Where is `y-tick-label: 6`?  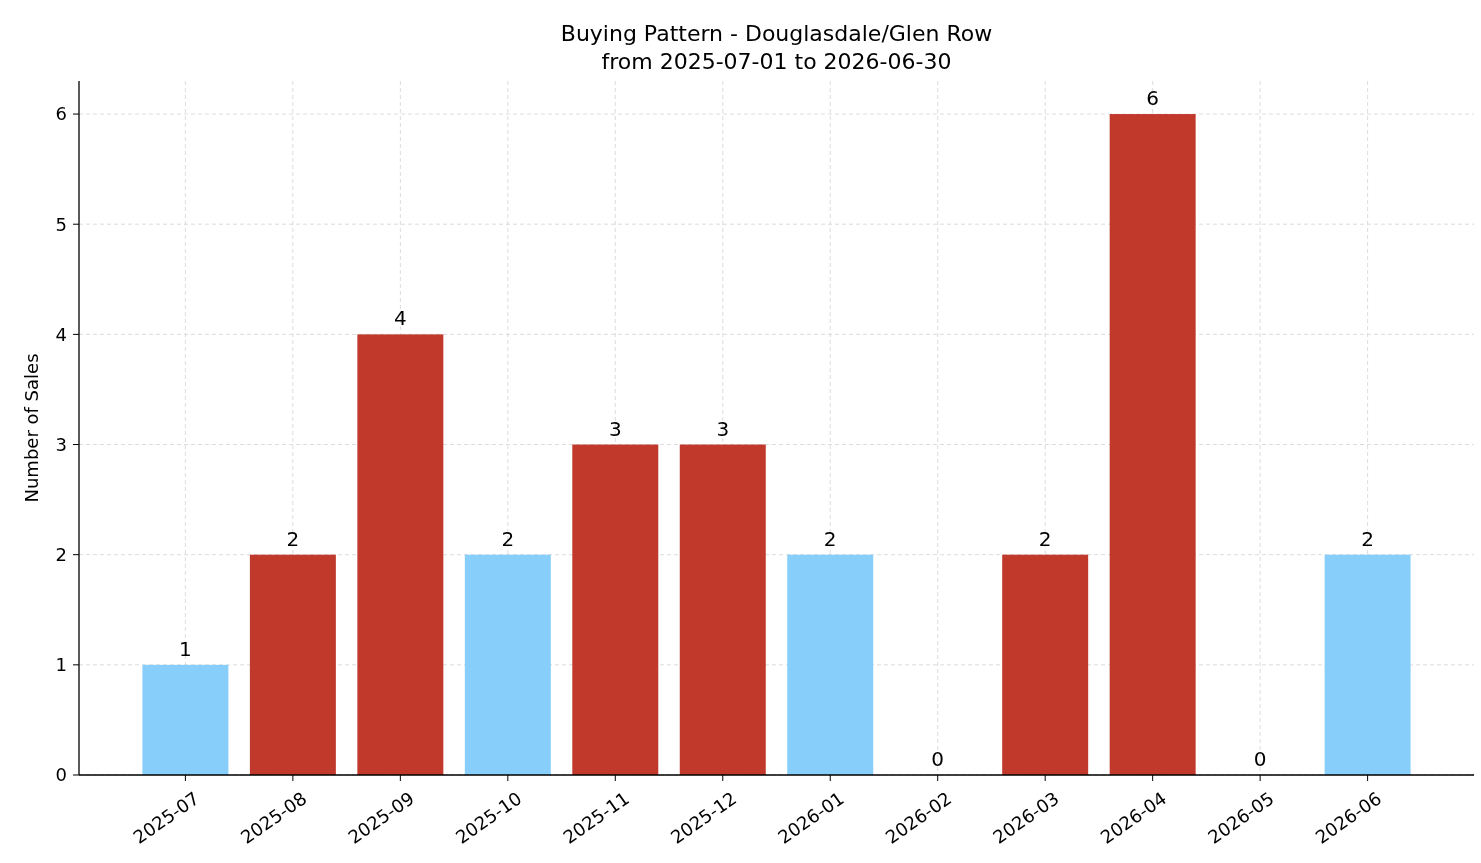
y-tick-label: 6 is located at coordinates (61, 114).